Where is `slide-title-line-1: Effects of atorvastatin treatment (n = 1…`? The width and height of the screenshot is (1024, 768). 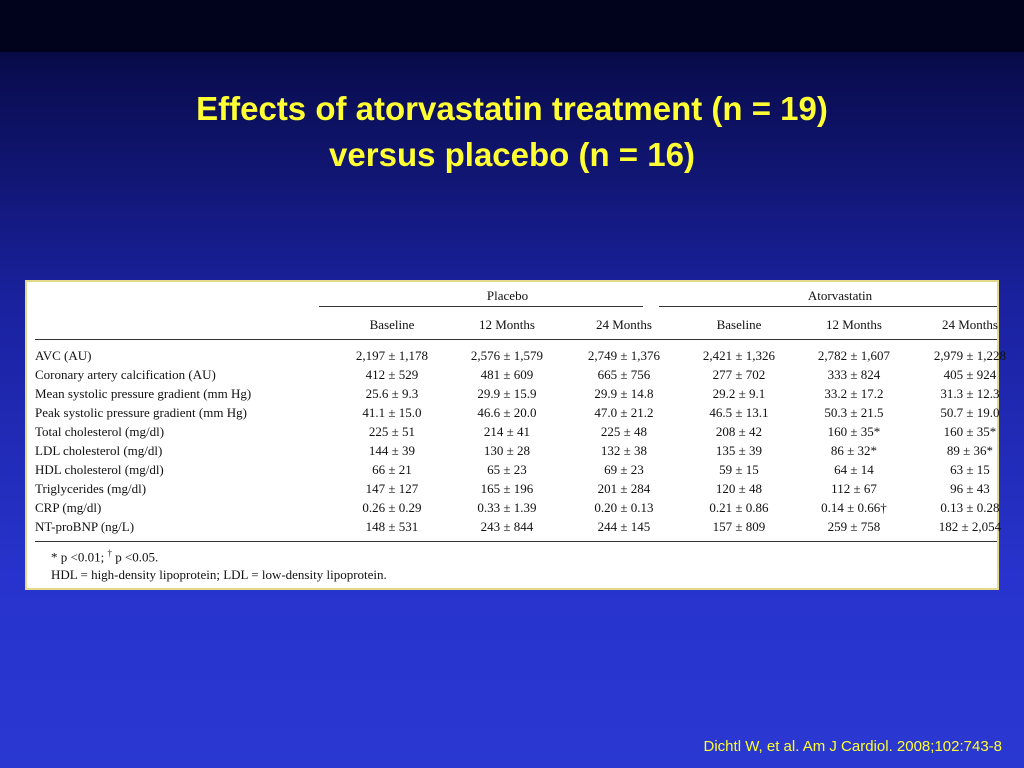 slide-title-line-1: Effects of atorvastatin treatment (n = 1… is located at coordinates (512, 108).